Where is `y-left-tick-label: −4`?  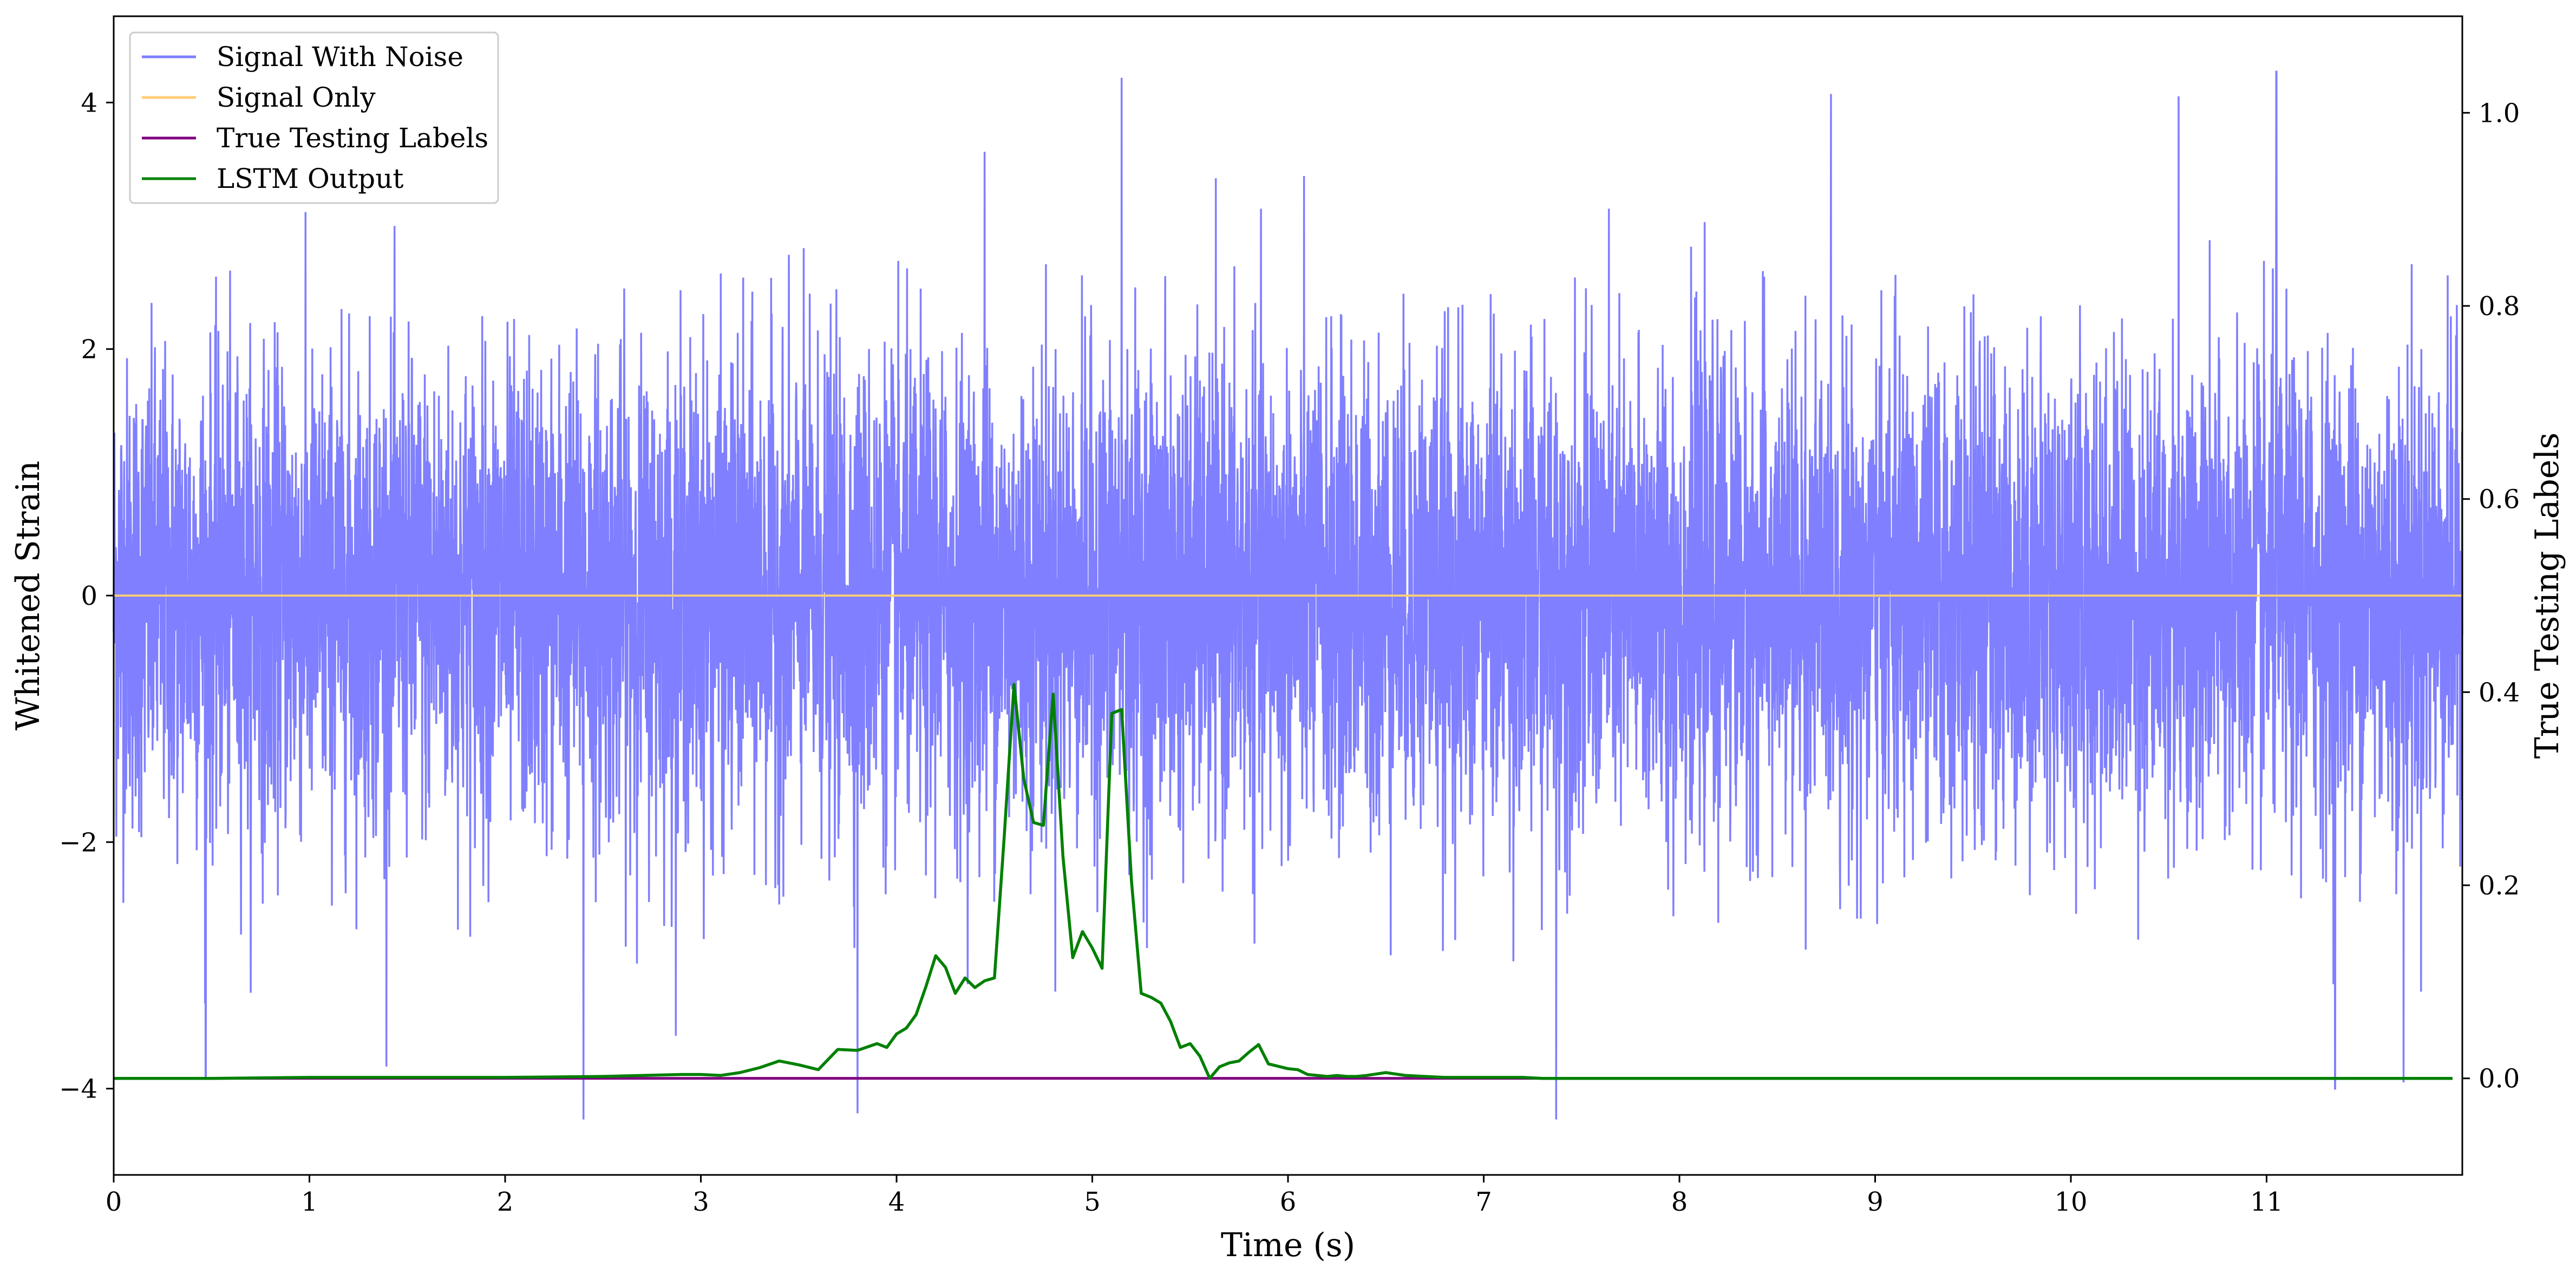 y-left-tick-label: −4 is located at coordinates (78, 1089).